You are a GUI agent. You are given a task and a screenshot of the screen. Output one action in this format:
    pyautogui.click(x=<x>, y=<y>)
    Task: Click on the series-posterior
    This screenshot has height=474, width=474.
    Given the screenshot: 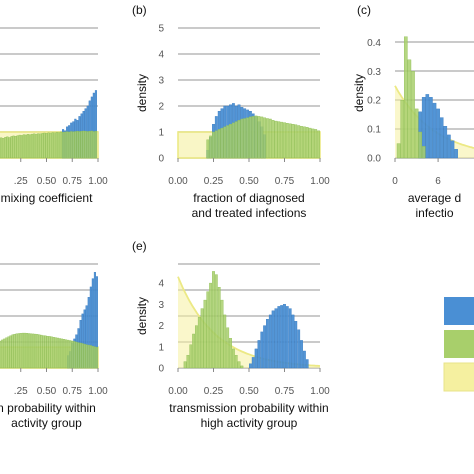 What is the action you would take?
    pyautogui.click(x=278, y=336)
    